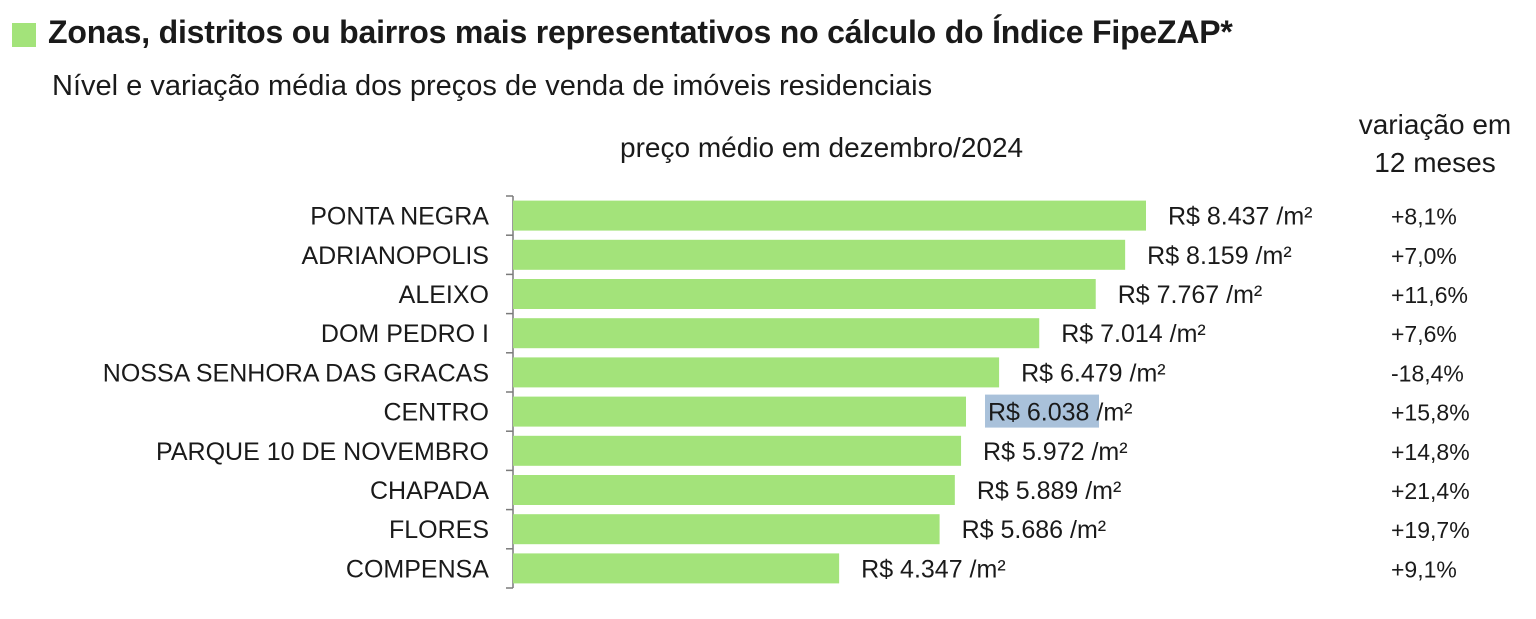 The width and height of the screenshot is (1536, 619). What do you see at coordinates (322, 452) in the screenshot?
I see `category-label: PARQUE 10 DE NOVEMBRO` at bounding box center [322, 452].